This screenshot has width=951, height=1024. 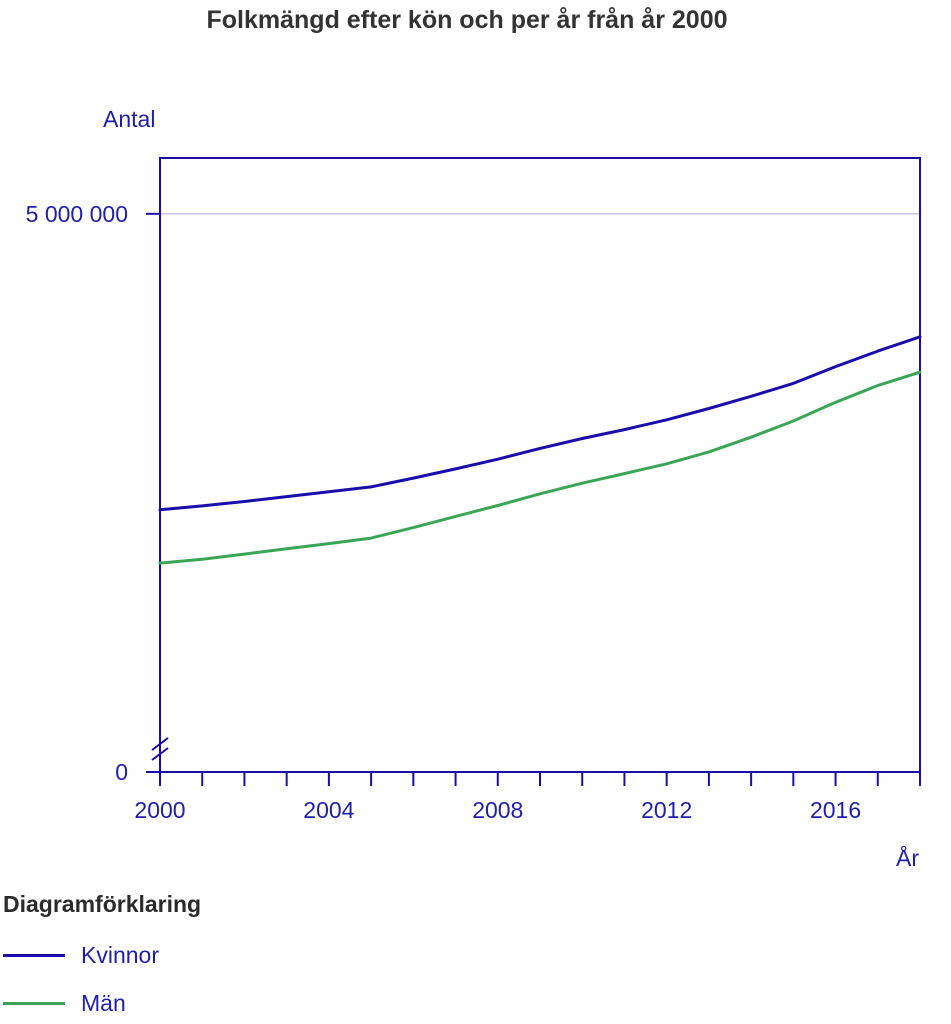 I want to click on x-tick-label: 2004, so click(x=328, y=810).